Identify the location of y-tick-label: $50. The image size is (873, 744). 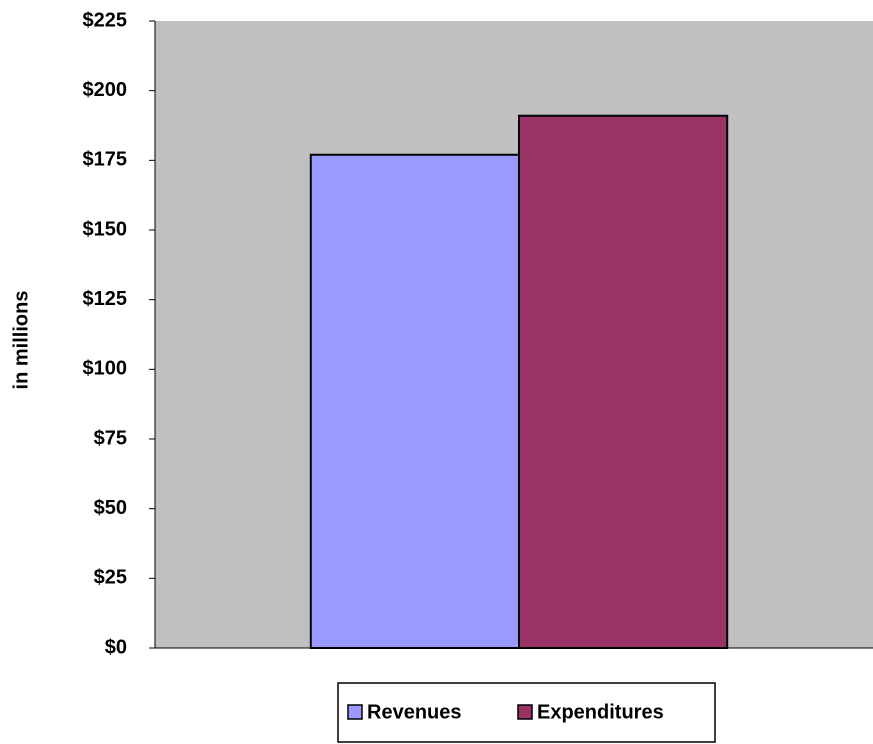
(110, 508).